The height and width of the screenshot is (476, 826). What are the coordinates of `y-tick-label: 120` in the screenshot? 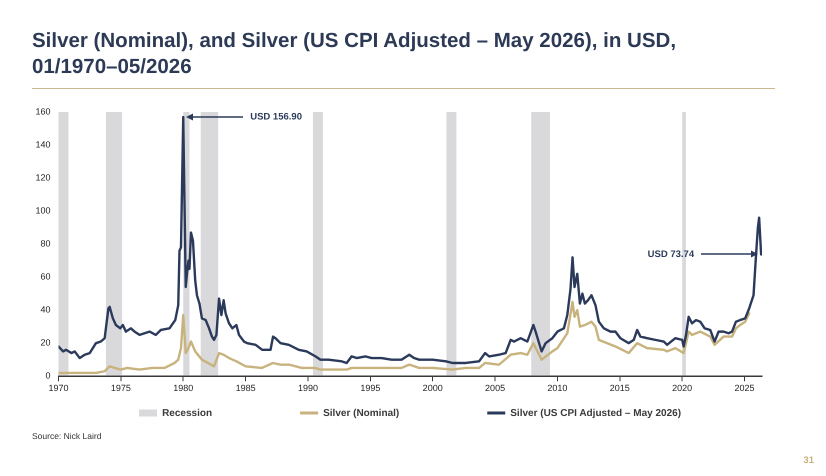 It's located at (42, 177).